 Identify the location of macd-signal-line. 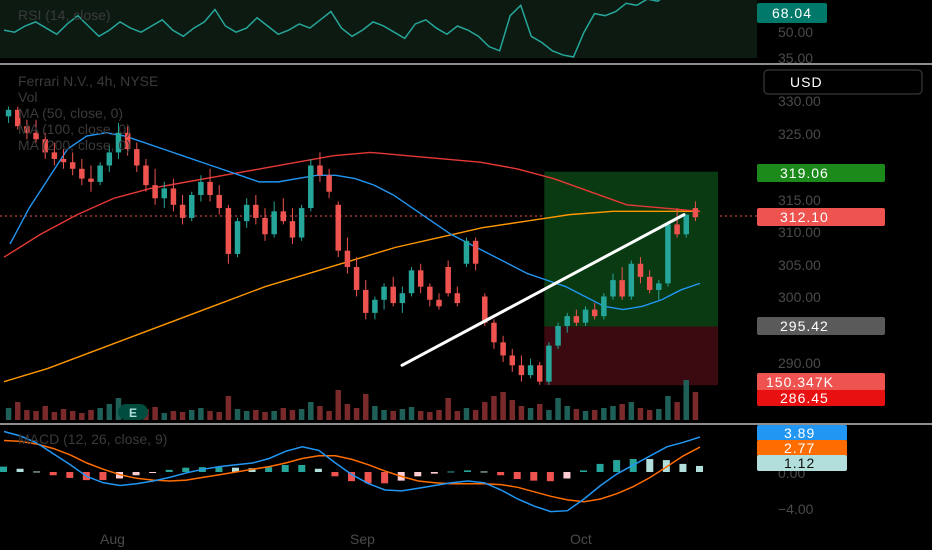
(352, 471).